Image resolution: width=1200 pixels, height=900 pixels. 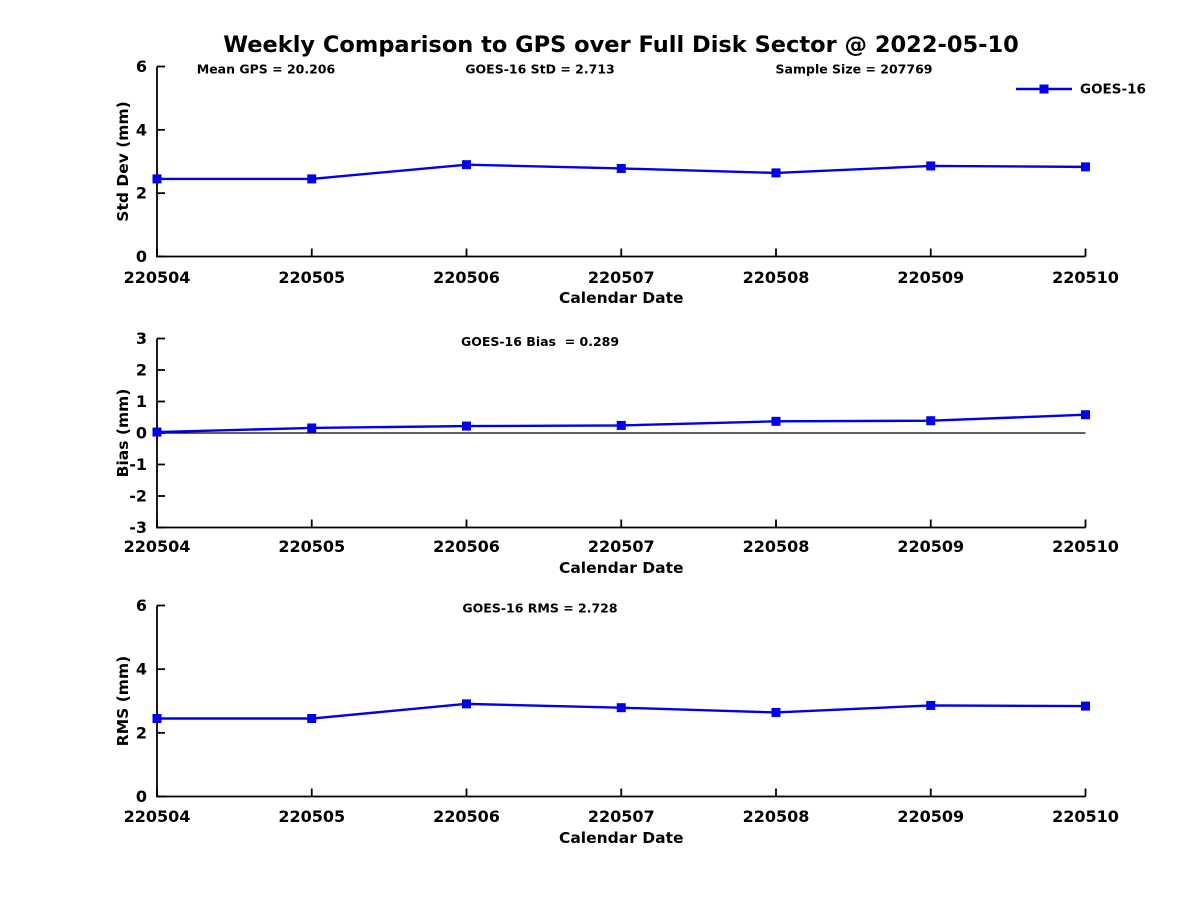 I want to click on y-axis-label: Bias (mm), so click(x=123, y=433).